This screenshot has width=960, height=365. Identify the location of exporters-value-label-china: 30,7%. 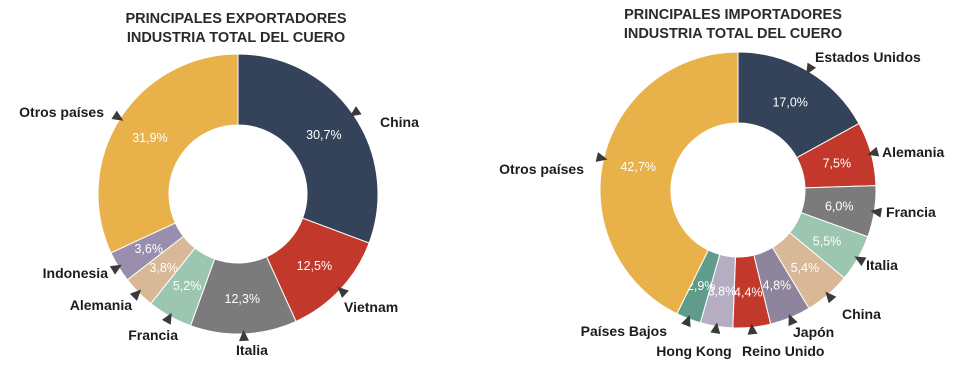
(323, 135).